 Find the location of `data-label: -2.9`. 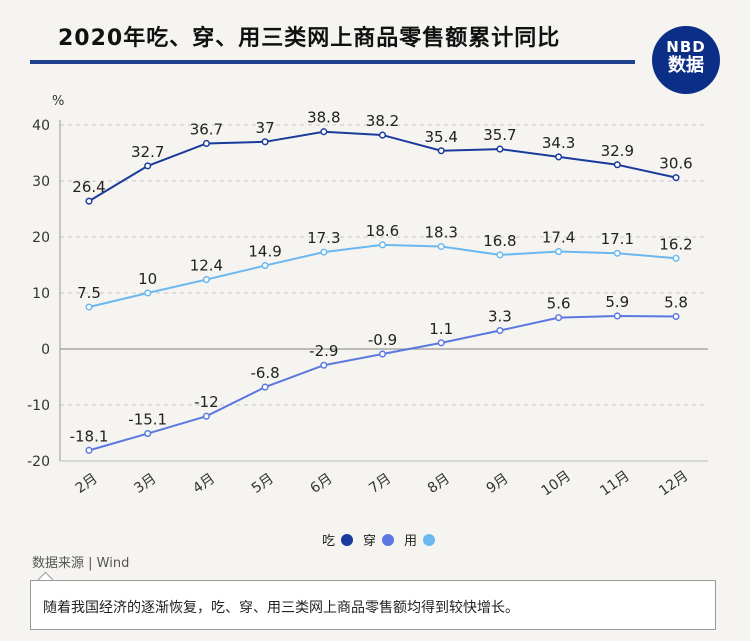

data-label: -2.9 is located at coordinates (323, 351).